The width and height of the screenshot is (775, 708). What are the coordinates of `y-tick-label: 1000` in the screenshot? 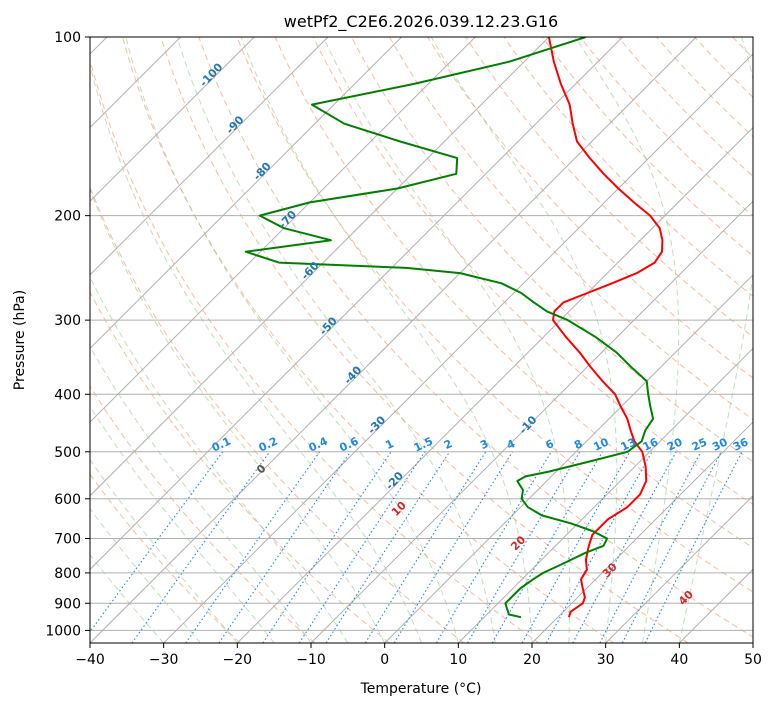 It's located at (63, 631).